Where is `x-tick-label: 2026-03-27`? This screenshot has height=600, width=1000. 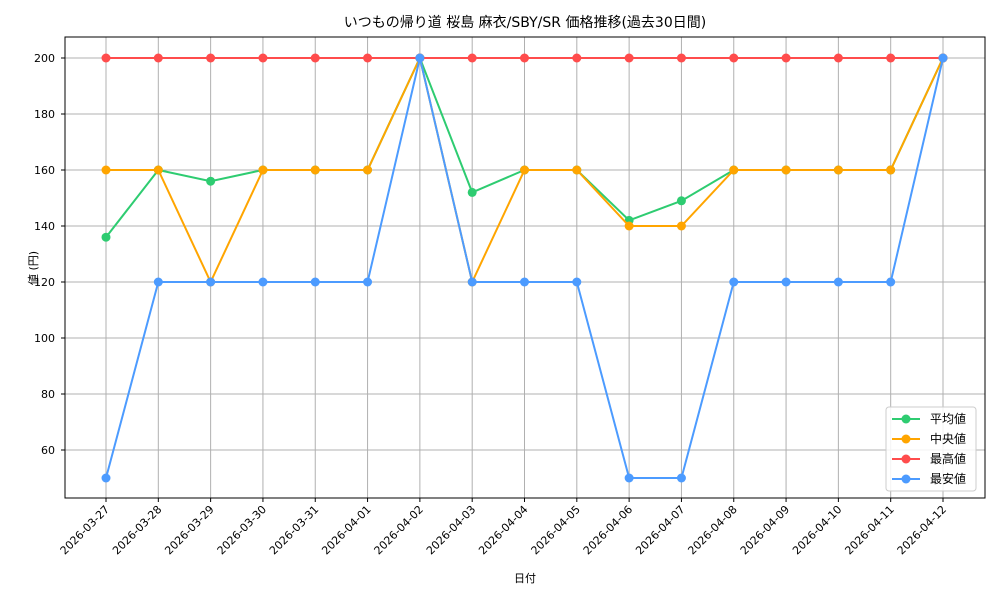
x-tick-label: 2026-03-27 is located at coordinates (85, 530).